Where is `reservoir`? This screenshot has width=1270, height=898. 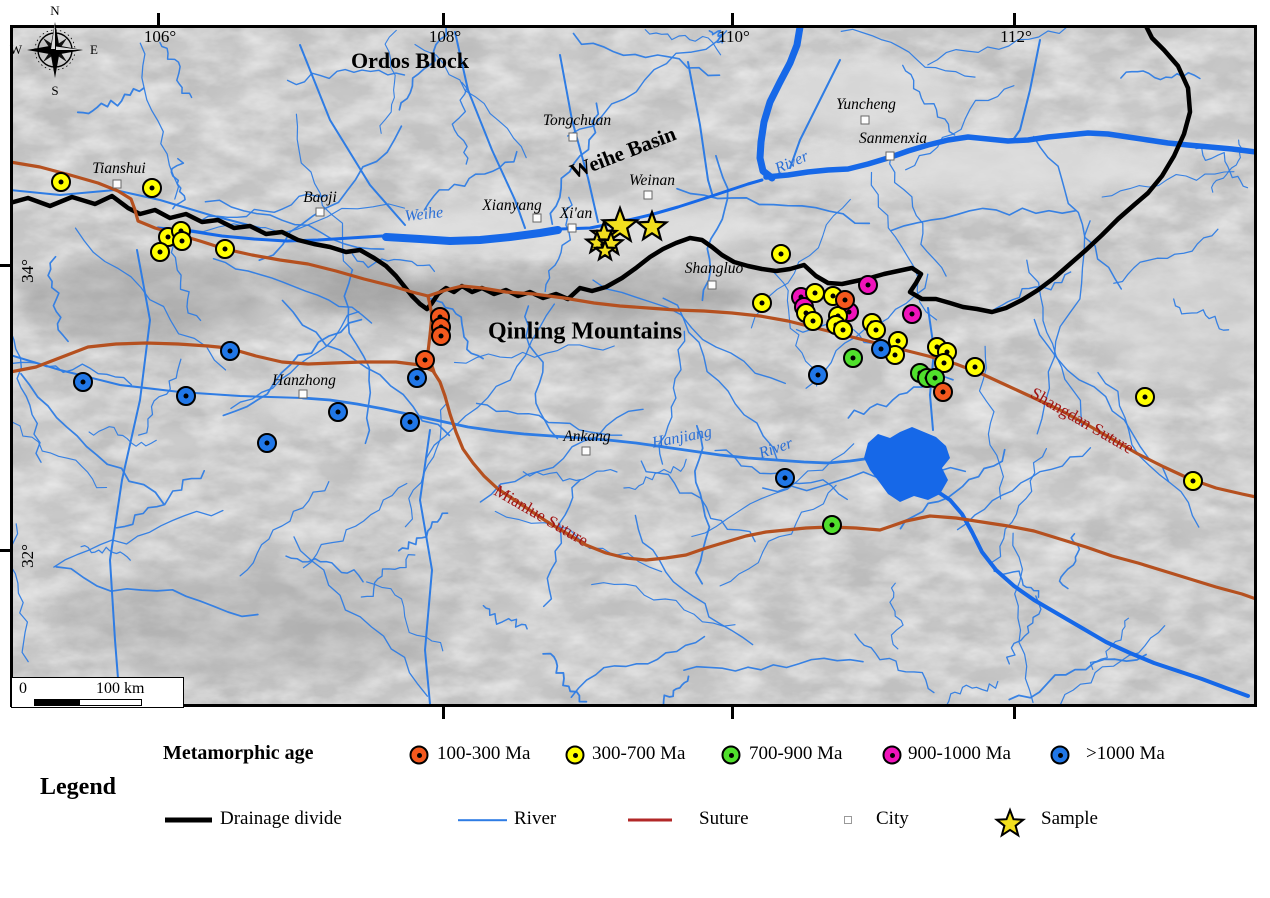 reservoir is located at coordinates (907, 464).